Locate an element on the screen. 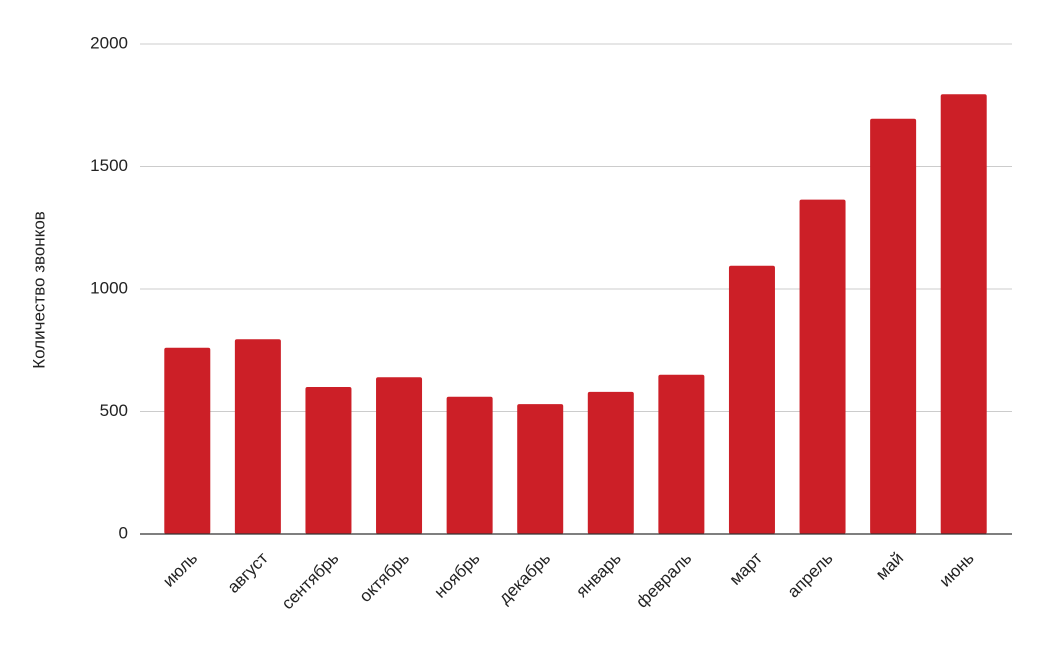 The width and height of the screenshot is (1050, 646). x-tick-label: август is located at coordinates (248, 572).